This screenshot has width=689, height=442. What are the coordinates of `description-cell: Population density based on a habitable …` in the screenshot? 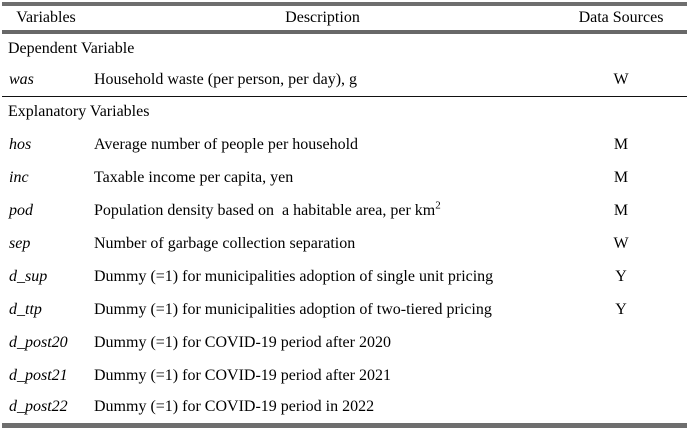 It's located at (322, 210).